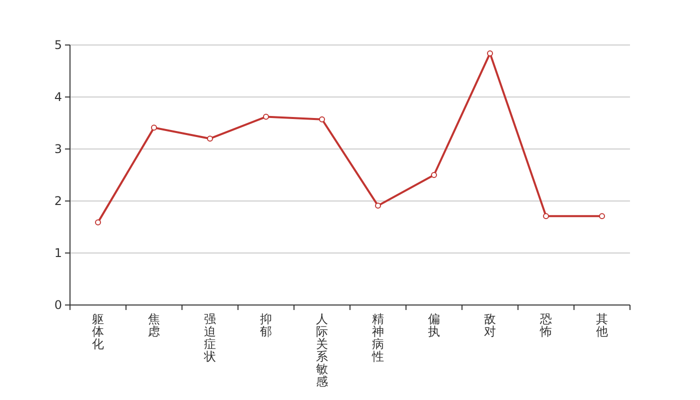  Describe the element at coordinates (434, 325) in the screenshot. I see `x-tick-label: 偏执` at that location.